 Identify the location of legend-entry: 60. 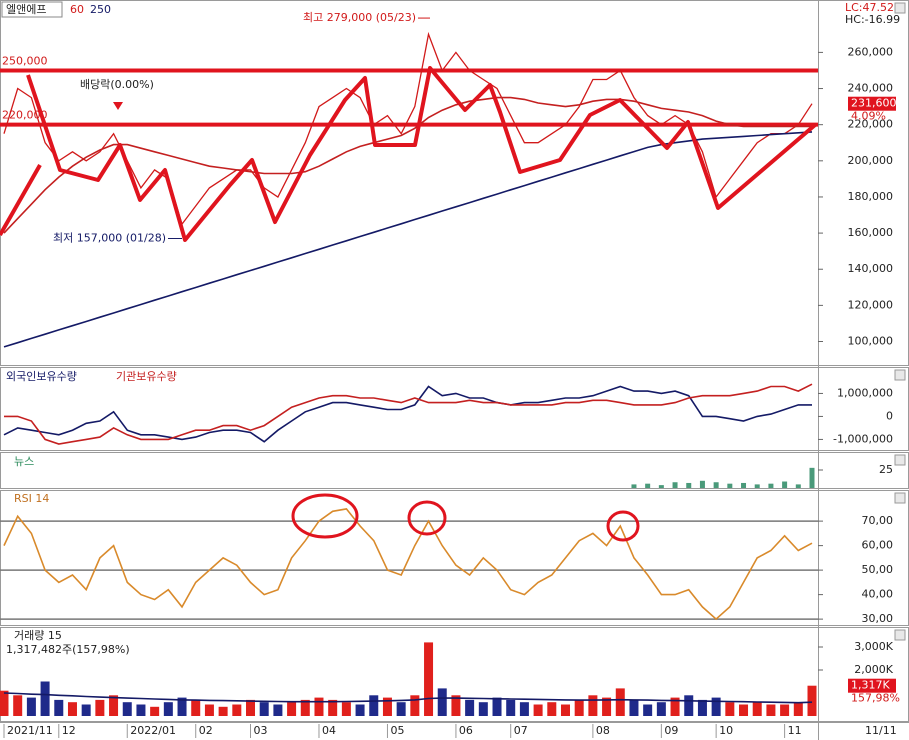
(77, 9).